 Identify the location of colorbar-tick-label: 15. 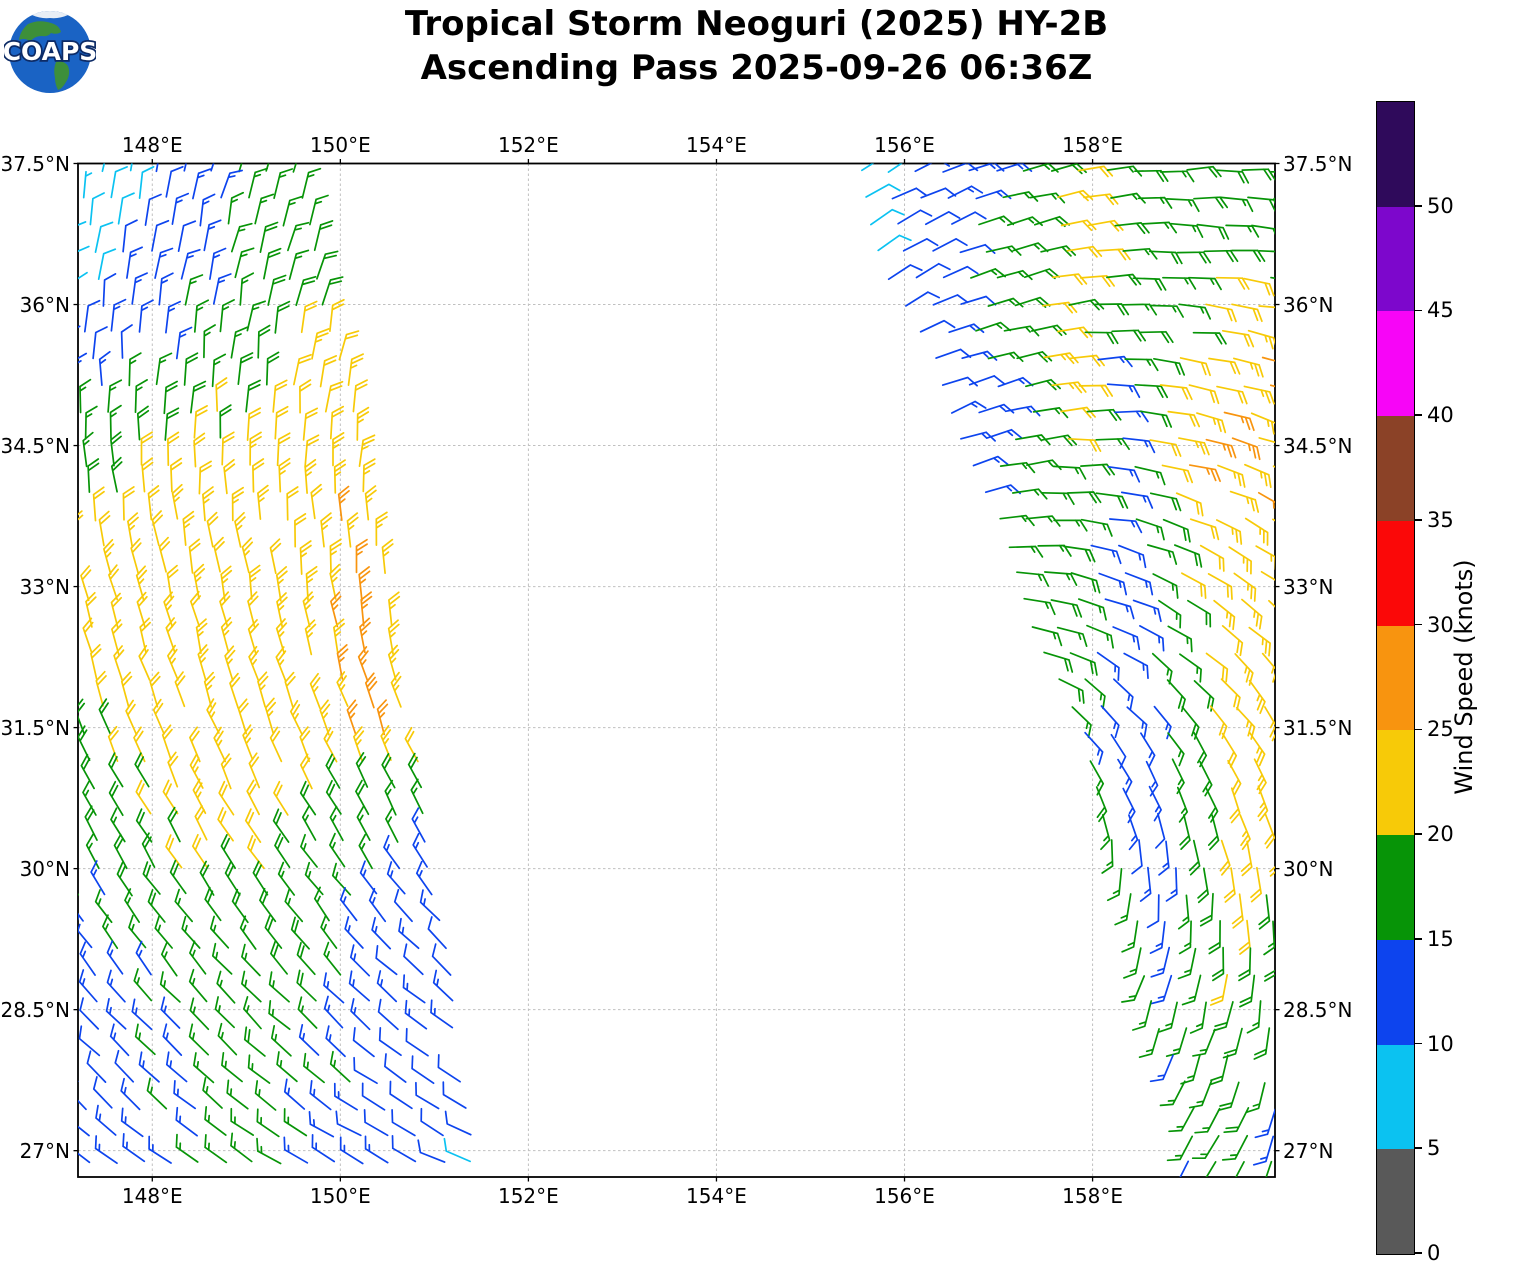
(1440, 938).